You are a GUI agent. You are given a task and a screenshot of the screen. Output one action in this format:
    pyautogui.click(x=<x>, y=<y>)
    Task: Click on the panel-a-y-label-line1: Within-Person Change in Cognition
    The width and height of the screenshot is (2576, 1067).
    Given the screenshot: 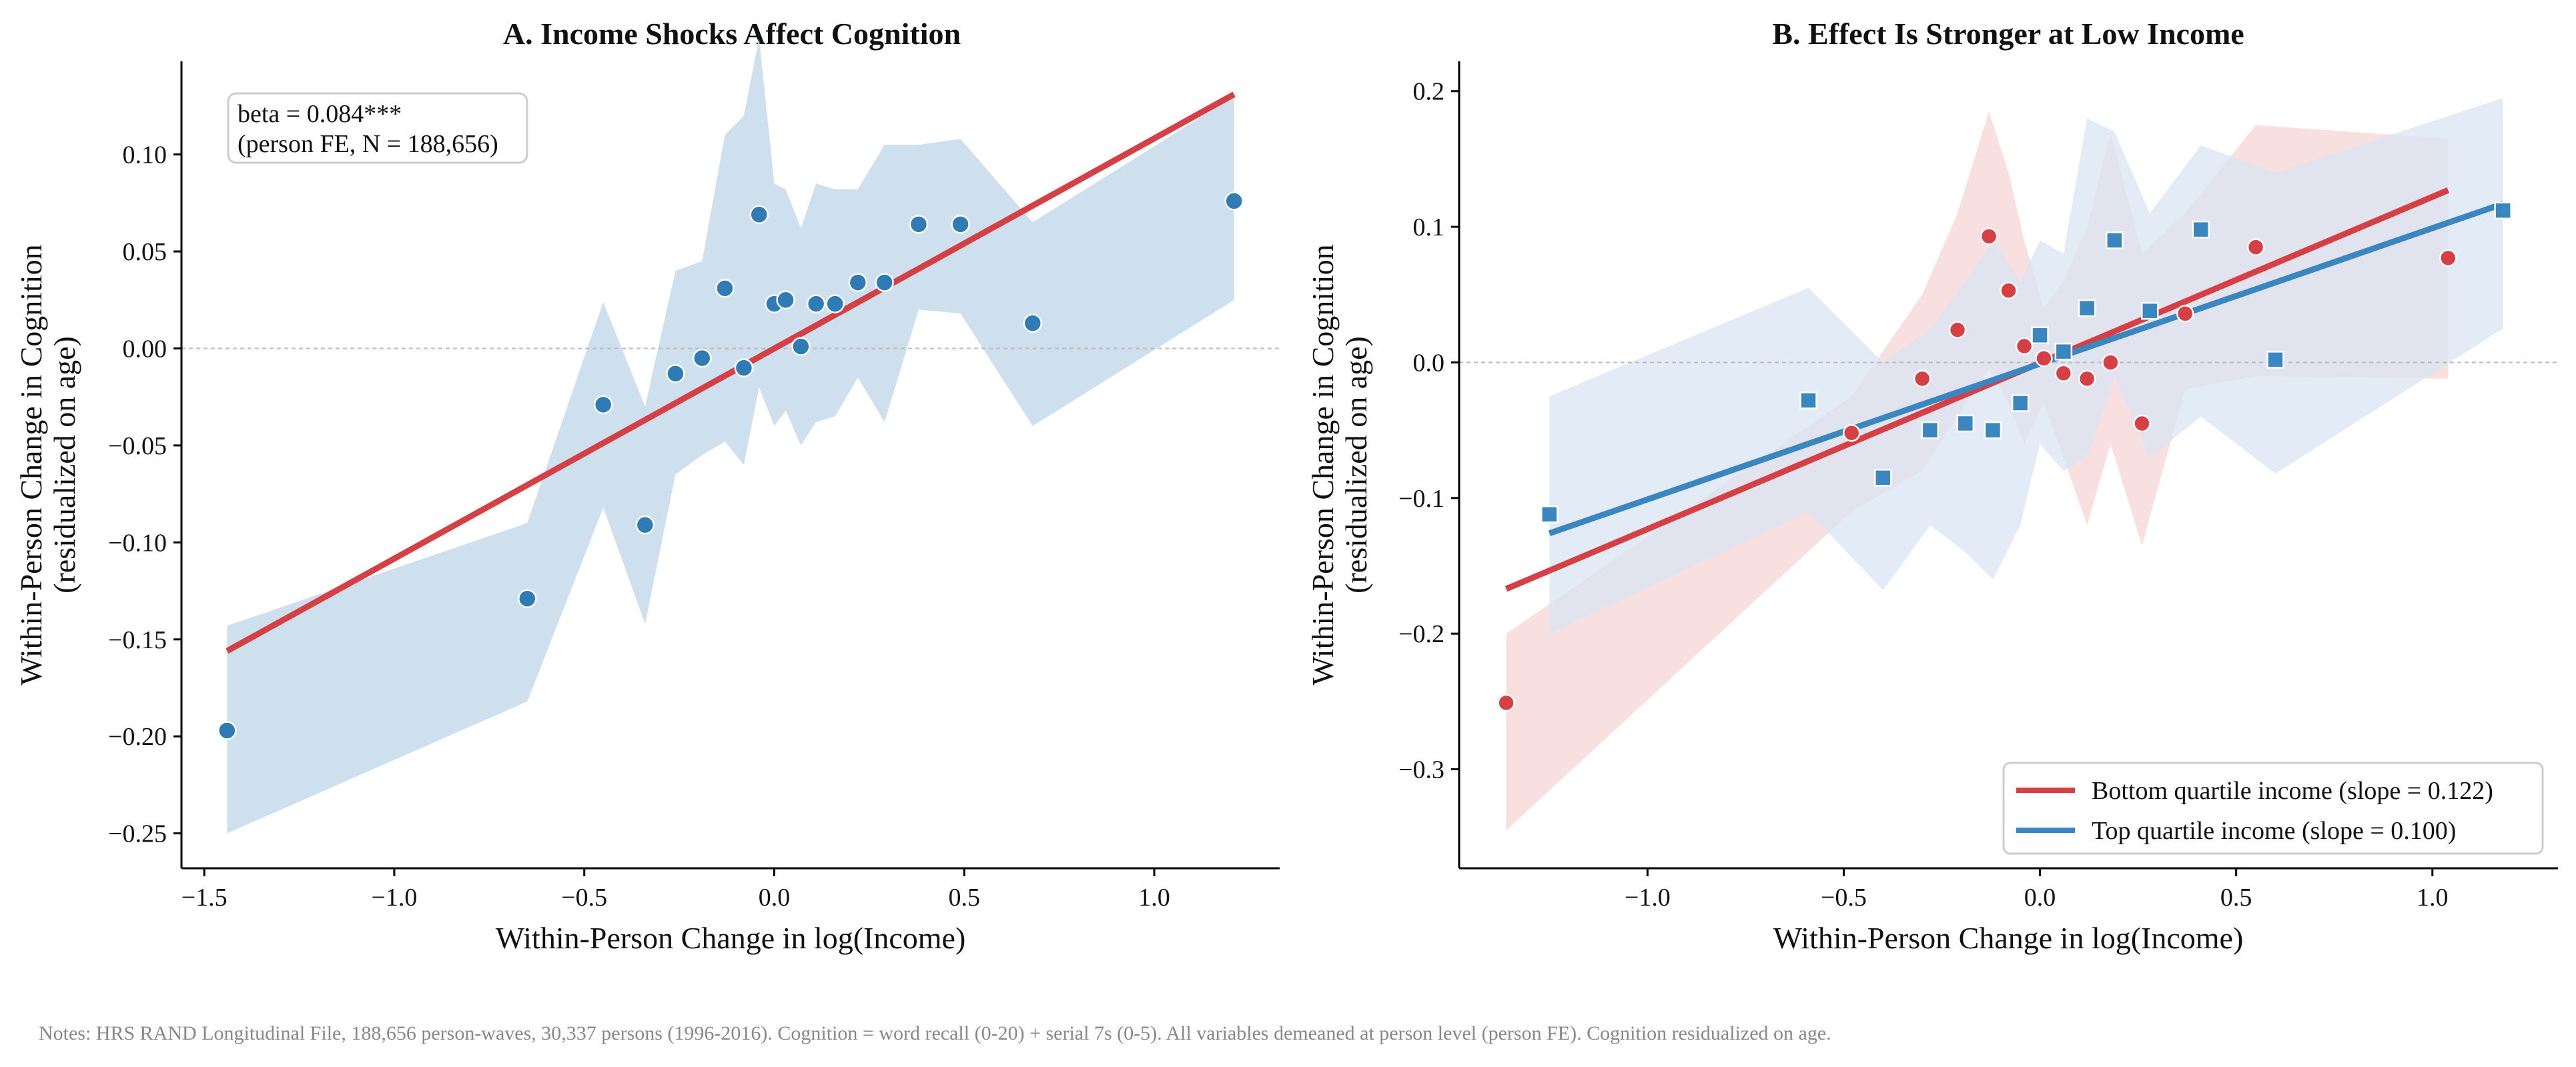 What is the action you would take?
    pyautogui.click(x=31, y=465)
    